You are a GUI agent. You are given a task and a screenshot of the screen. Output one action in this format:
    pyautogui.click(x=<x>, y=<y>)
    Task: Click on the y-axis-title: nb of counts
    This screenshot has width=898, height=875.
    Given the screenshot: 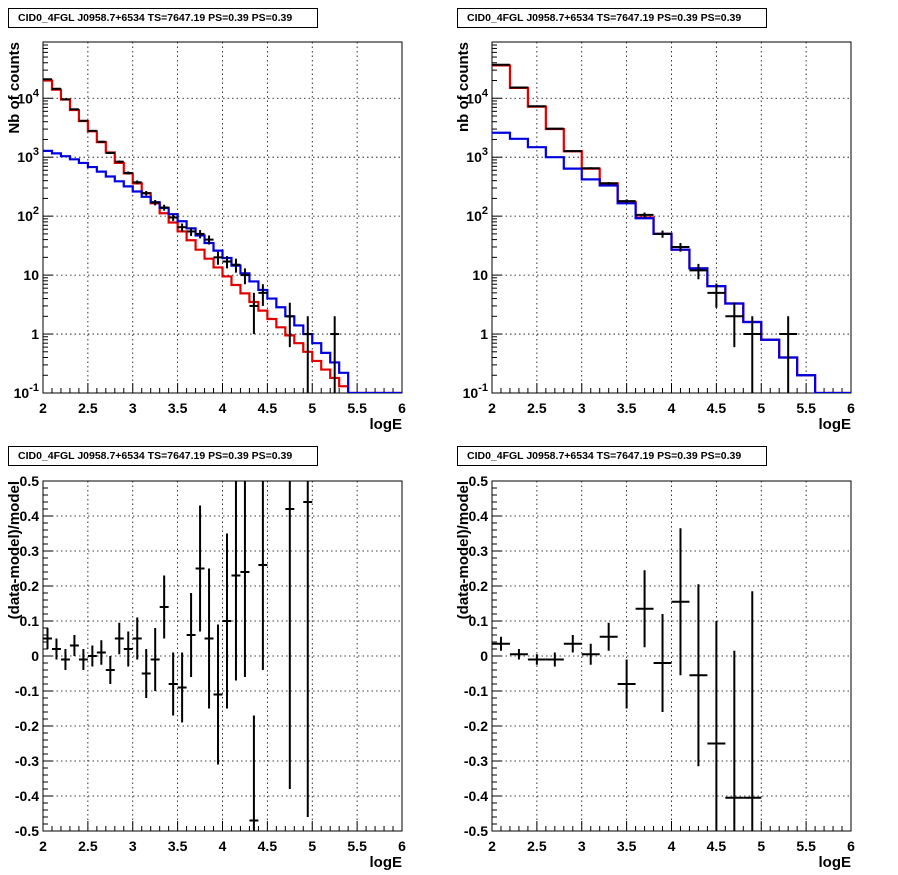 What is the action you would take?
    pyautogui.click(x=463, y=87)
    